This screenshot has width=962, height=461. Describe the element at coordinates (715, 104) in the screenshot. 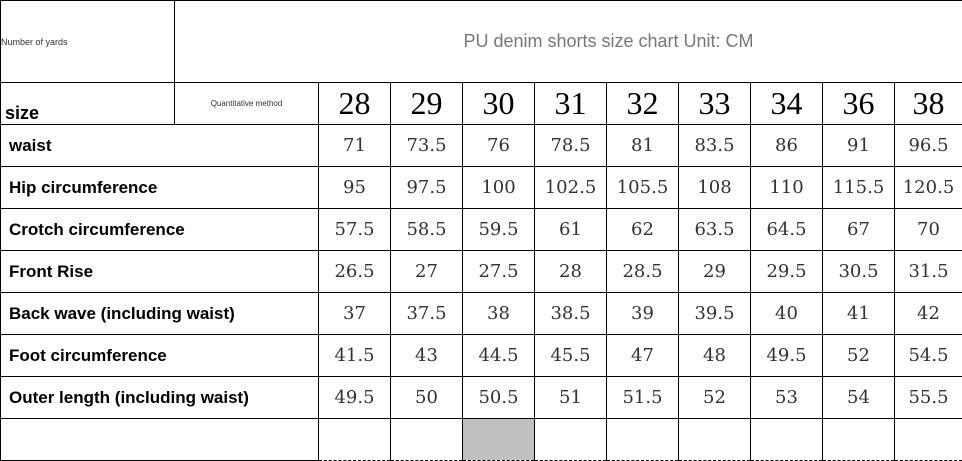

I see `size-header: 33` at that location.